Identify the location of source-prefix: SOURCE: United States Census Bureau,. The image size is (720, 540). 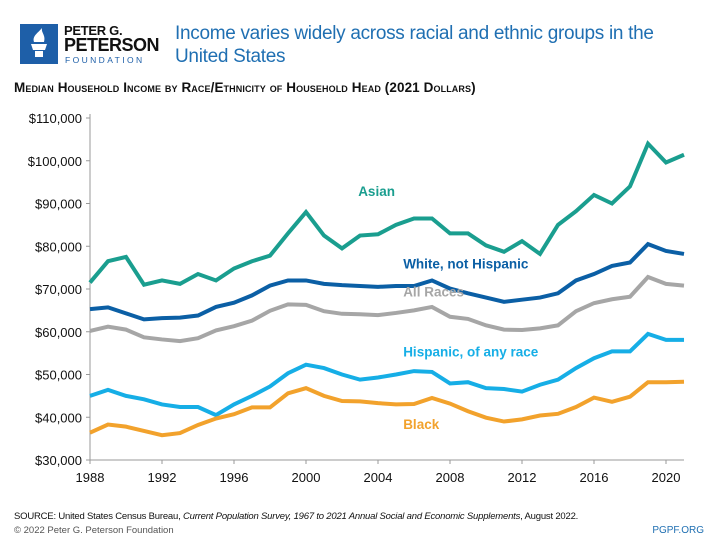
(98, 516).